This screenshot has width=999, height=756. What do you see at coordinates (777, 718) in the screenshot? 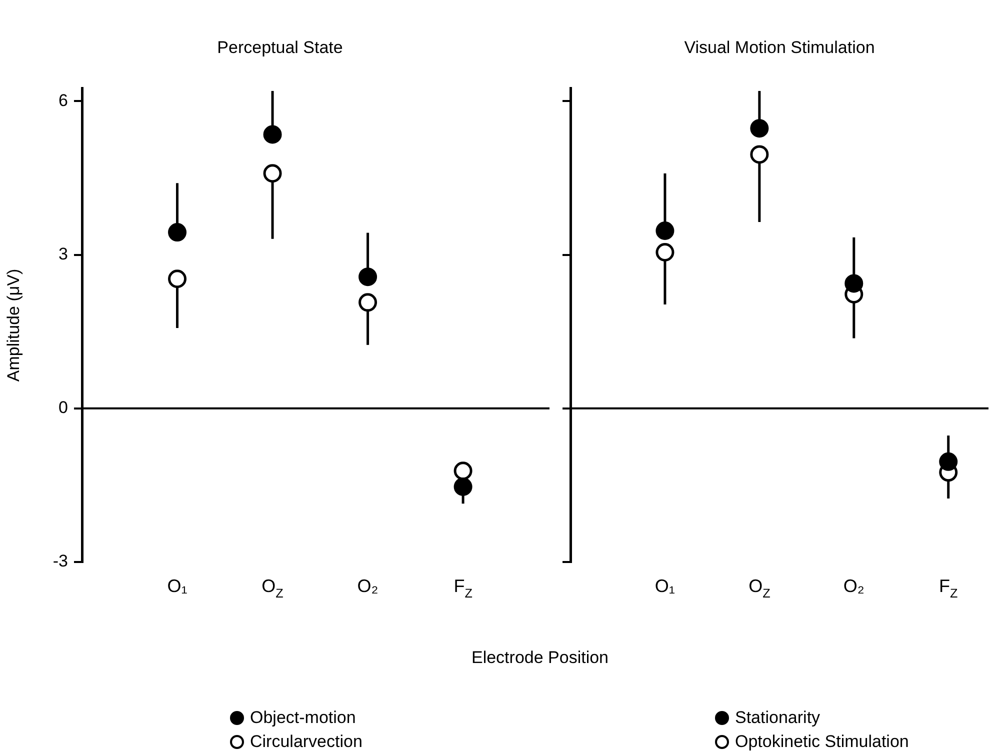
I see `legend-label: Stationarity` at bounding box center [777, 718].